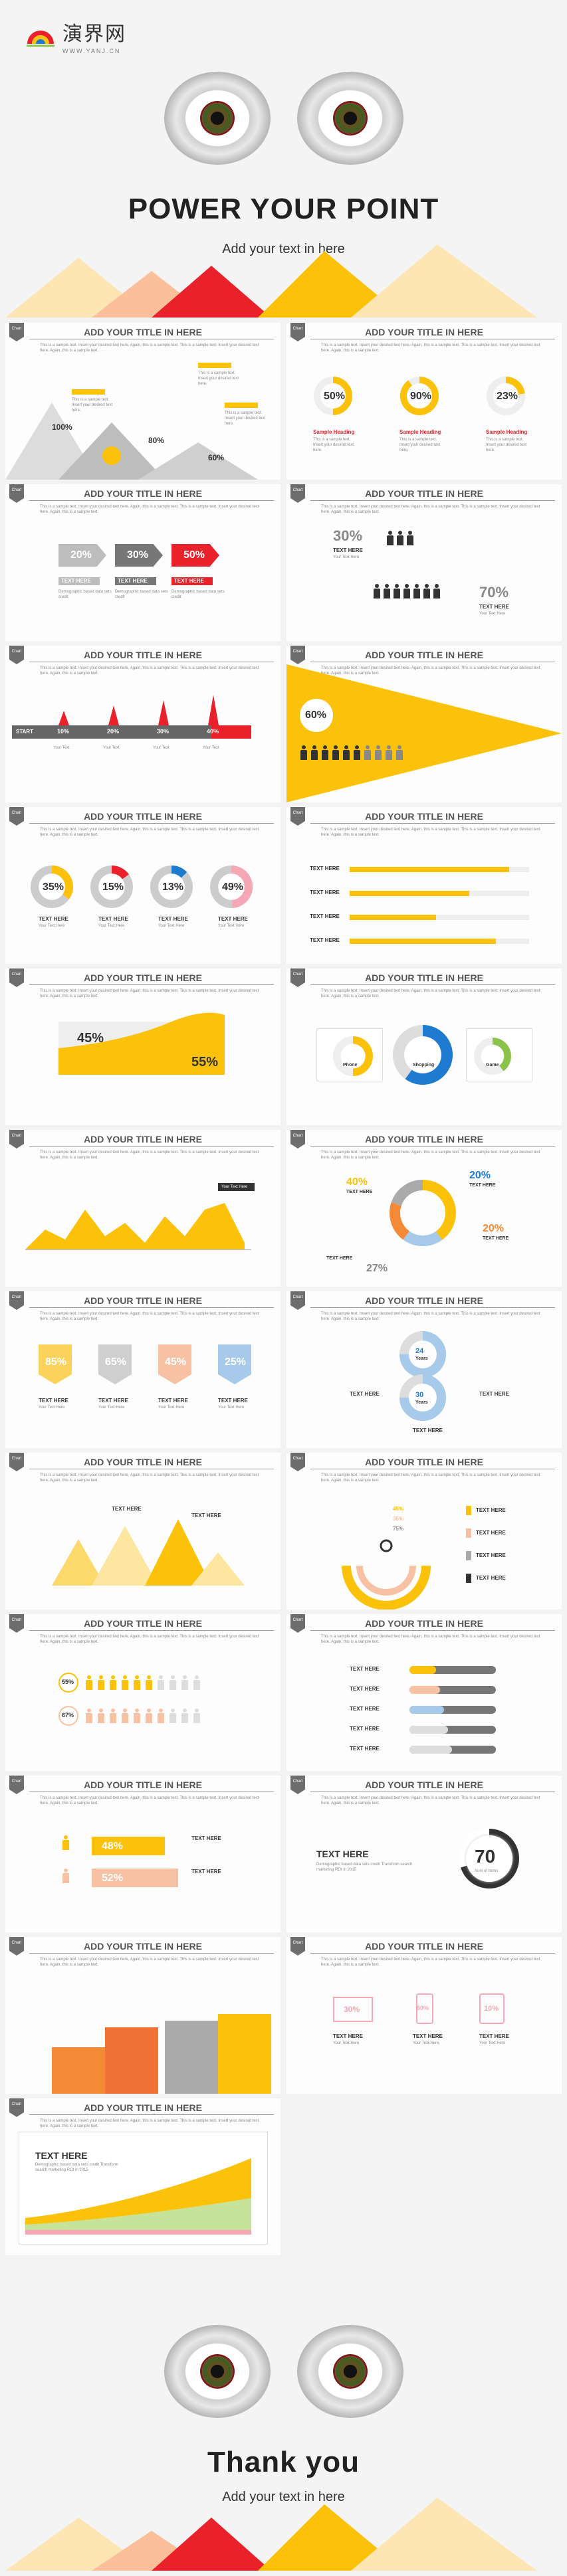 The height and width of the screenshot is (2576, 567). I want to click on dial-label: Sum of Items, so click(487, 1871).